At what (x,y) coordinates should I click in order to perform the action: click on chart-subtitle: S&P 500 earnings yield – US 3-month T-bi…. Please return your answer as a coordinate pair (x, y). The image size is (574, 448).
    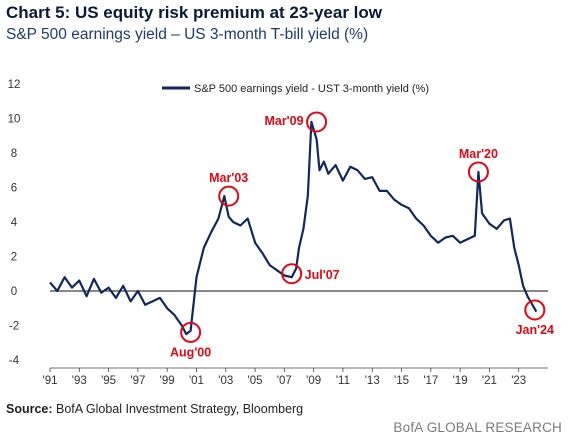
    Looking at the image, I should click on (187, 34).